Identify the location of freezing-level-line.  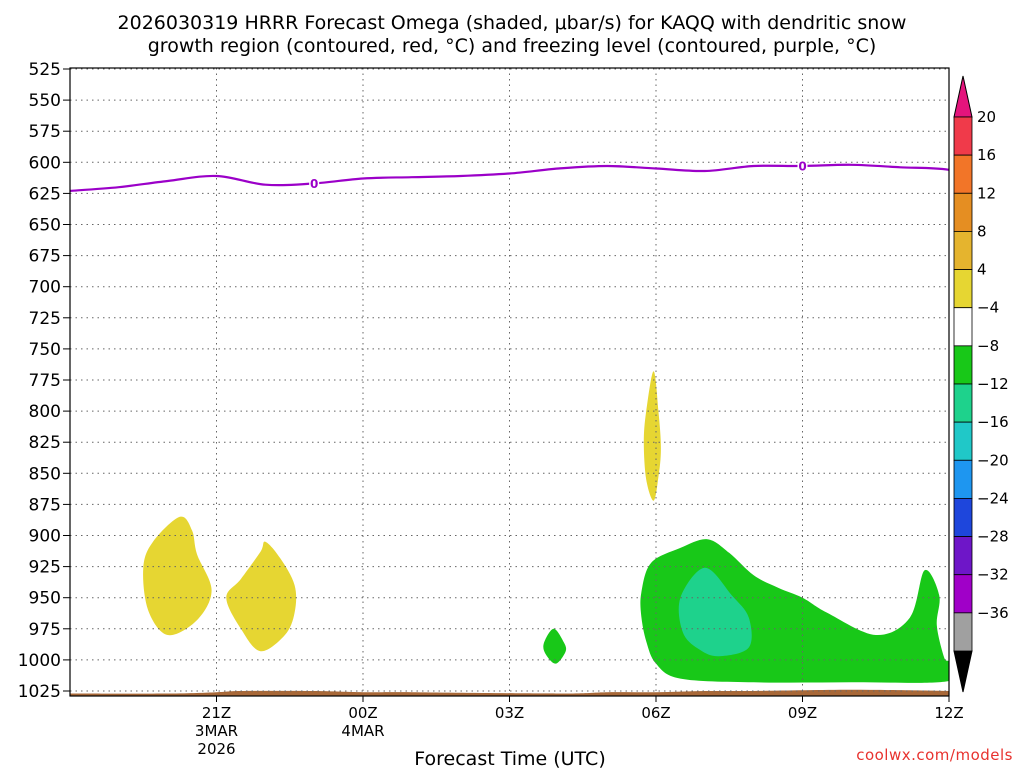
(509, 177).